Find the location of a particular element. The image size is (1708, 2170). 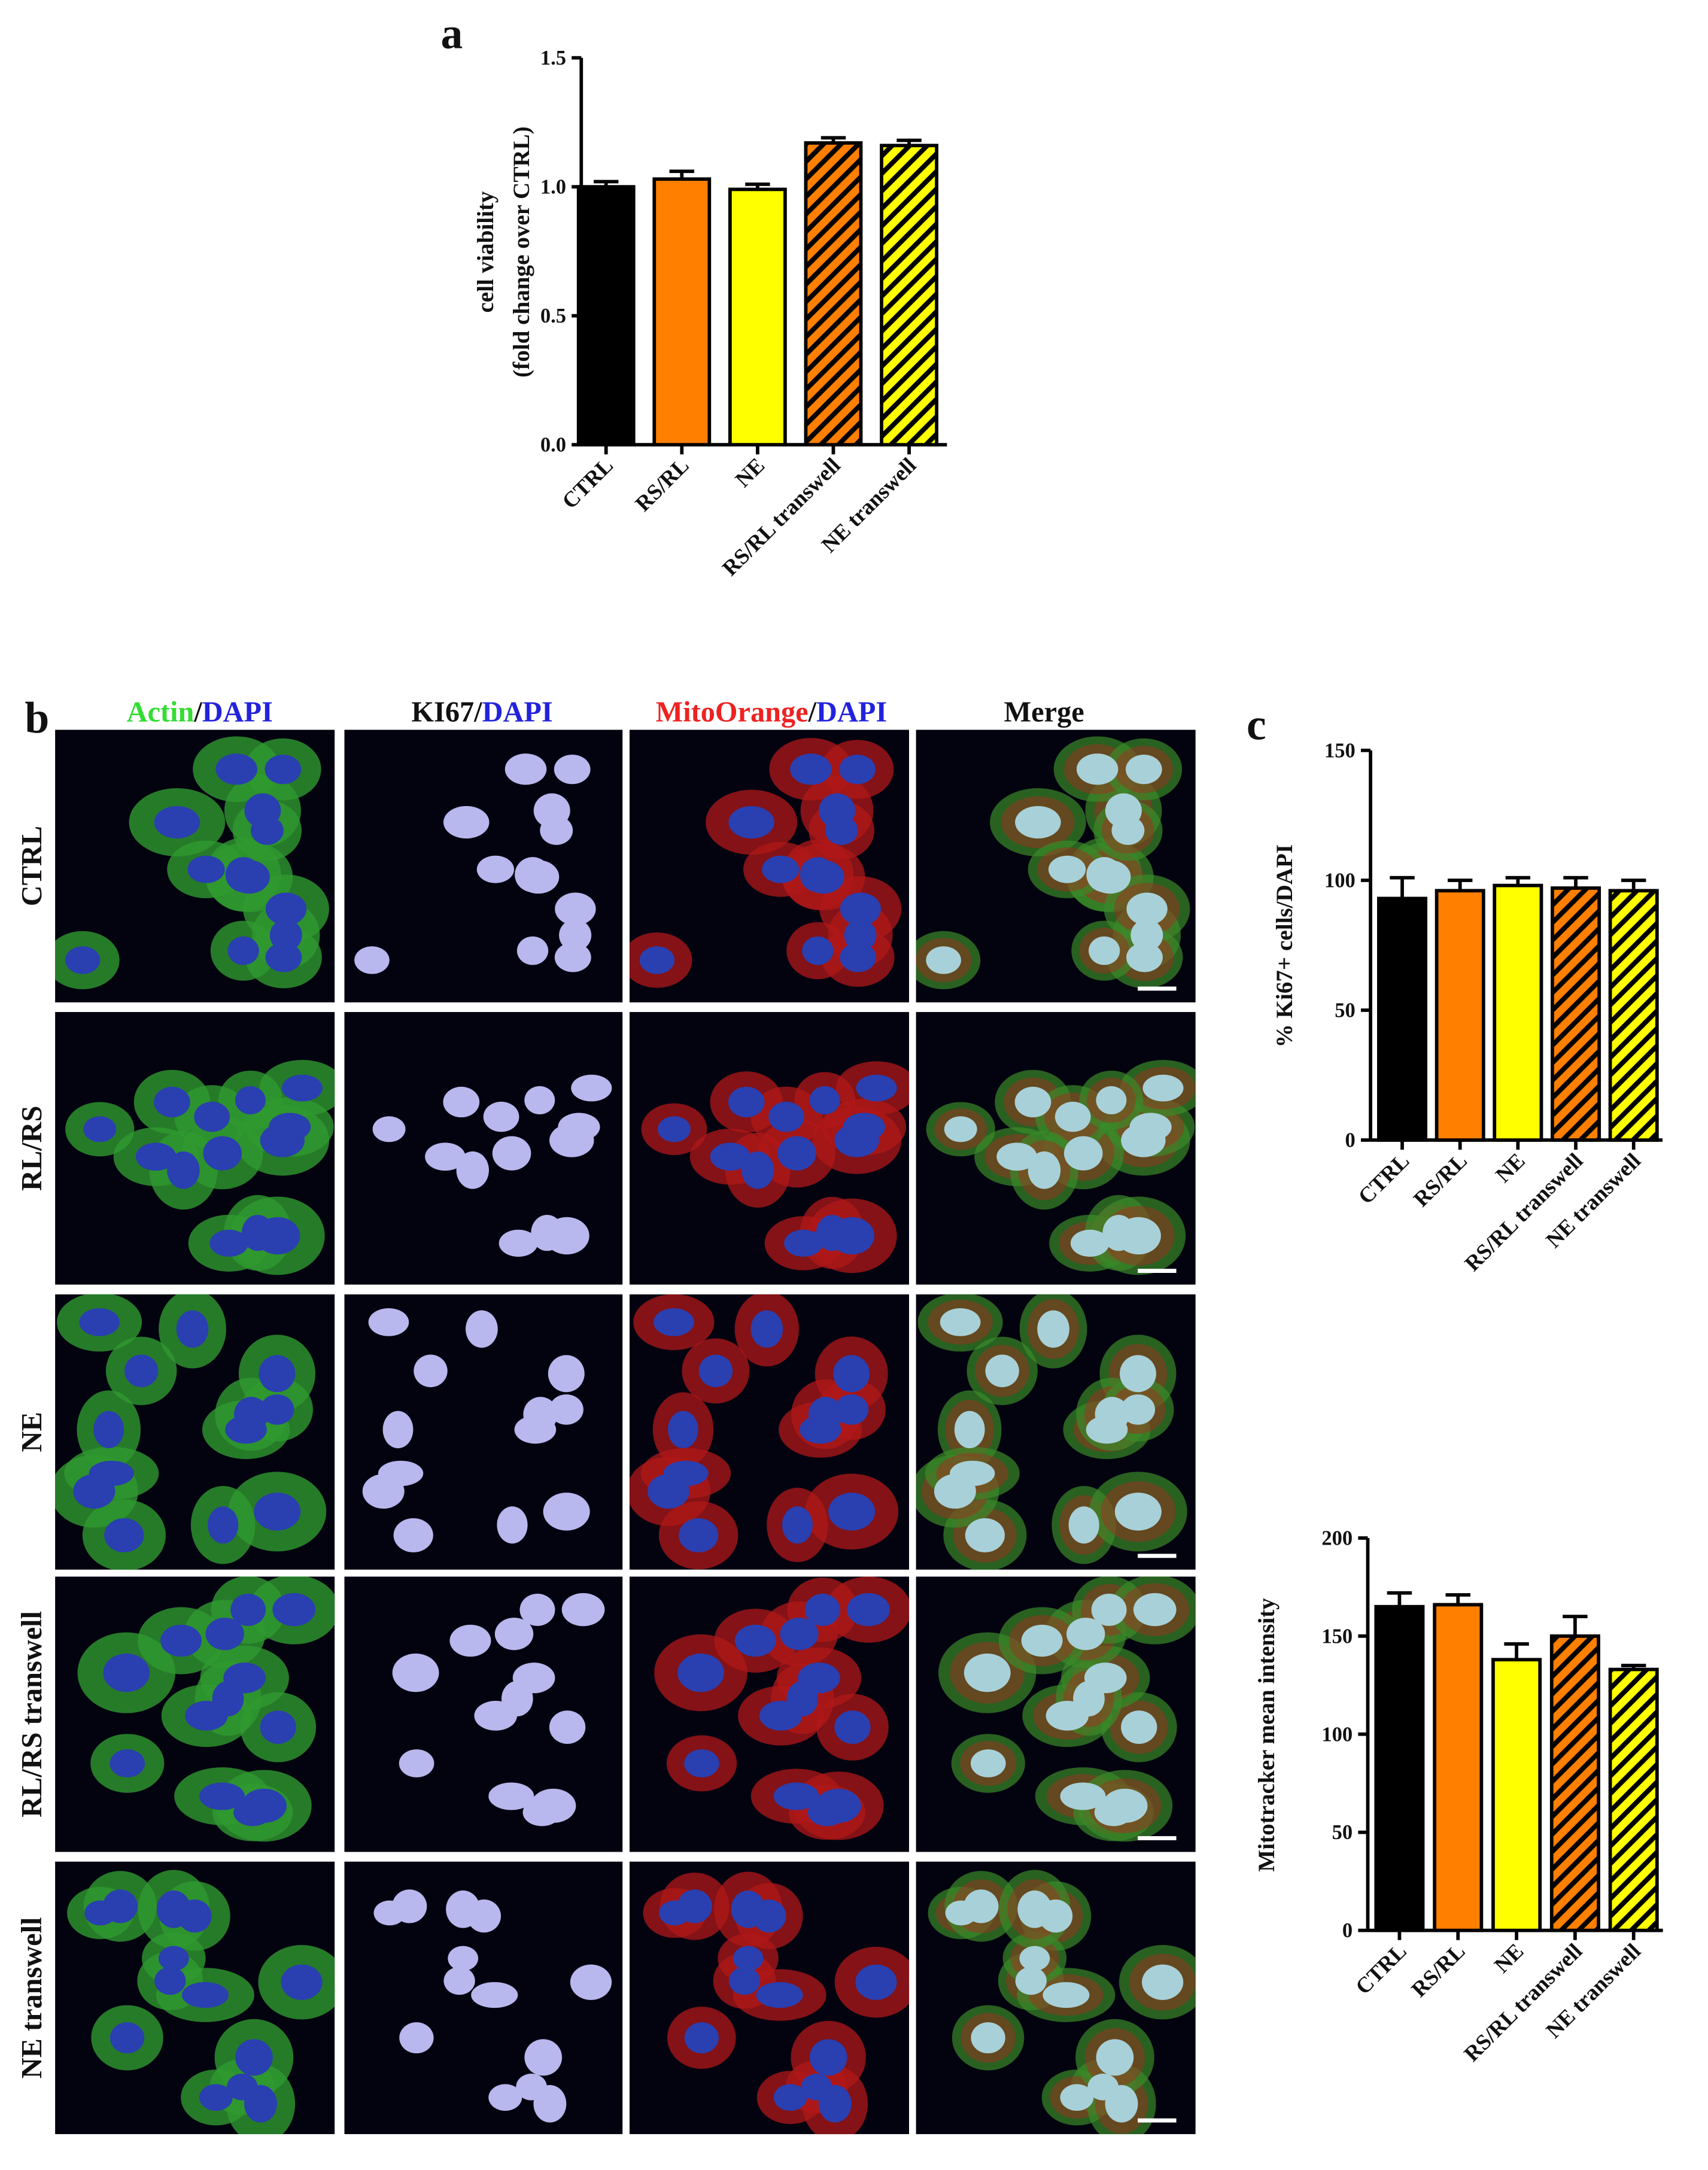

panel-label: a is located at coordinates (452, 33).